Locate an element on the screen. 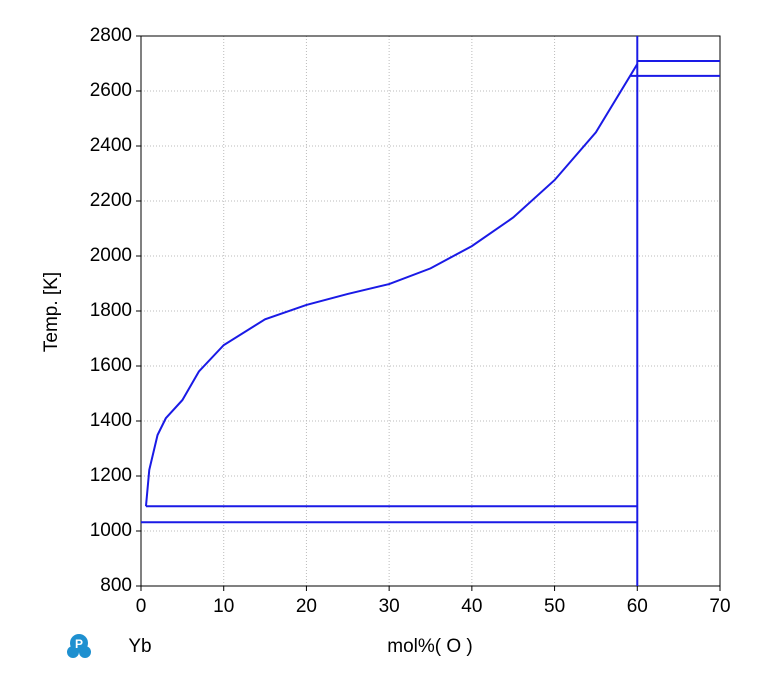 The image size is (759, 695). y-tick-label: 1200 is located at coordinates (111, 475).